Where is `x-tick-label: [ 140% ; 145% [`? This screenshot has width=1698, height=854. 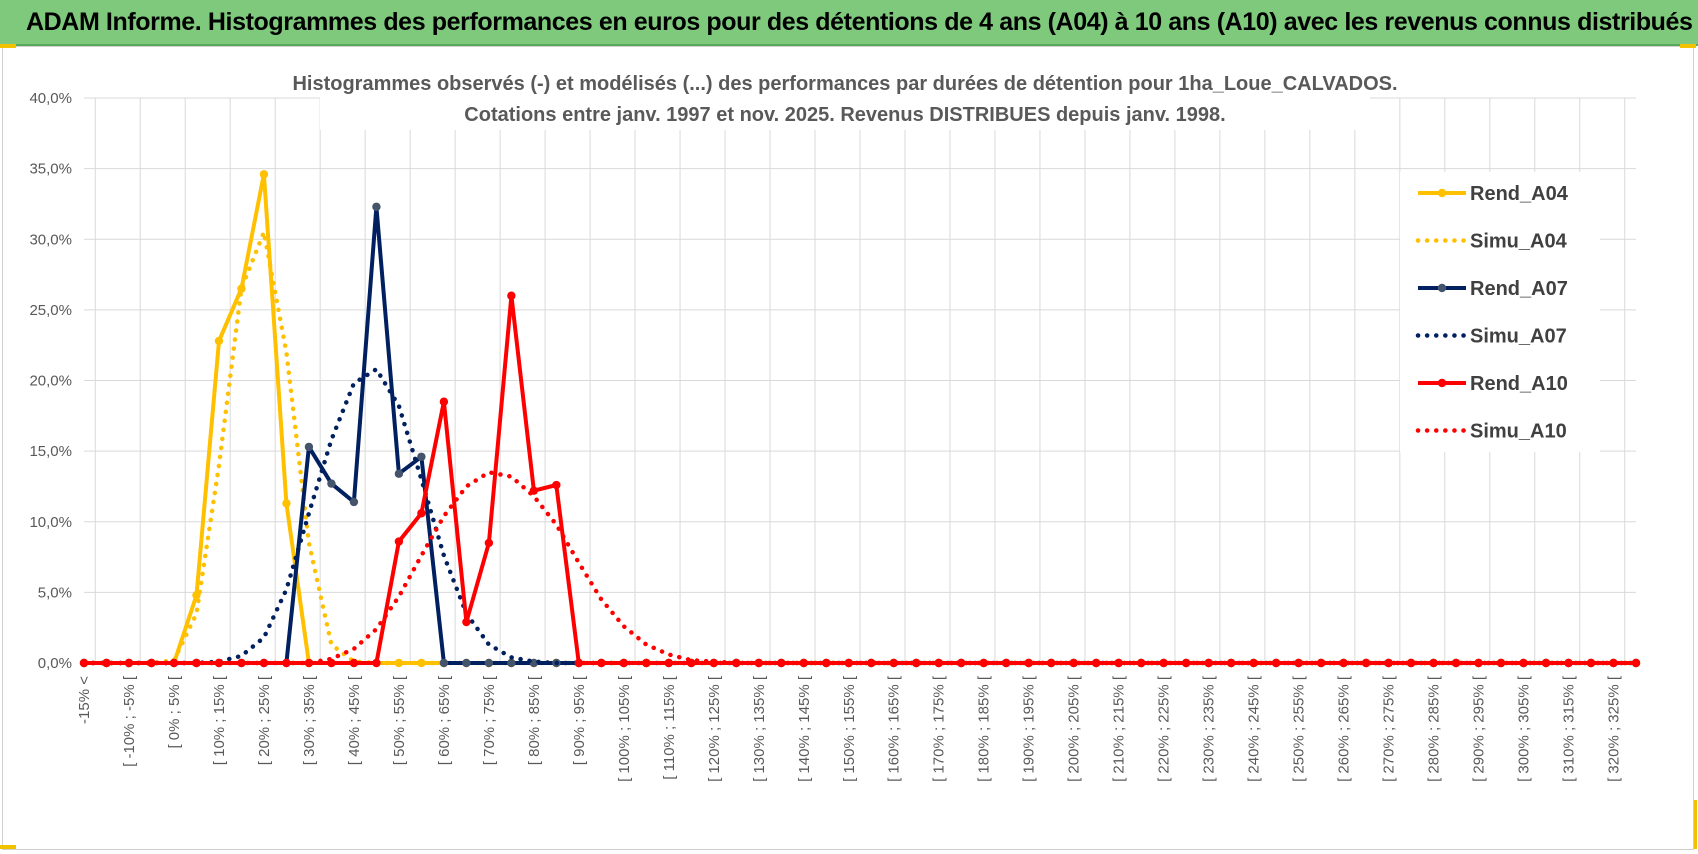 x-tick-label: [ 140% ; 145% [ is located at coordinates (804, 728).